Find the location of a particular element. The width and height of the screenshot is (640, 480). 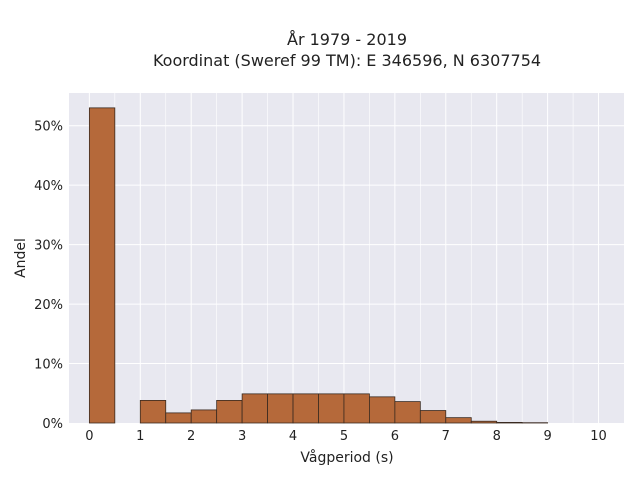

x-tick-label: 4 is located at coordinates (293, 436).